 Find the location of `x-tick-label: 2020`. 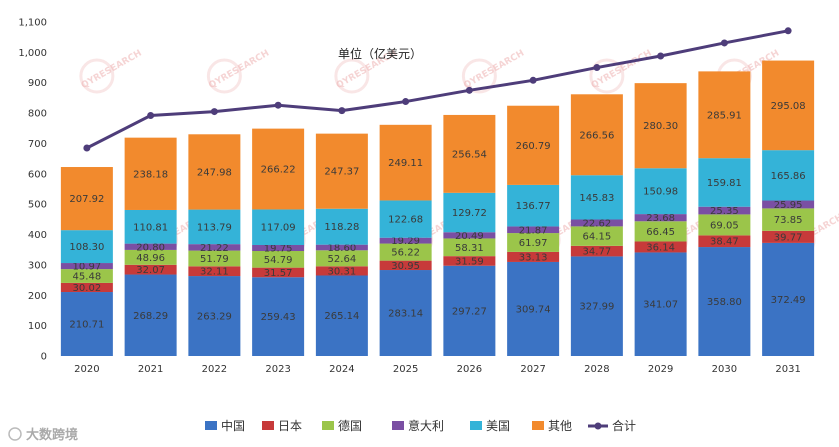

x-tick-label: 2020 is located at coordinates (86, 369).